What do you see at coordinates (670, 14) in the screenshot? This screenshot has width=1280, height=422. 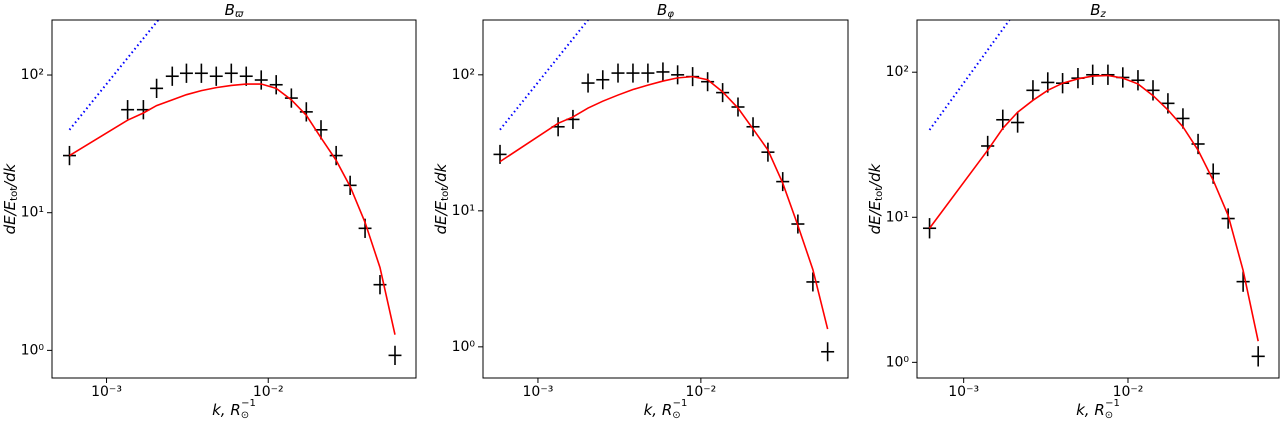 I see `title-sub: φ` at bounding box center [670, 14].